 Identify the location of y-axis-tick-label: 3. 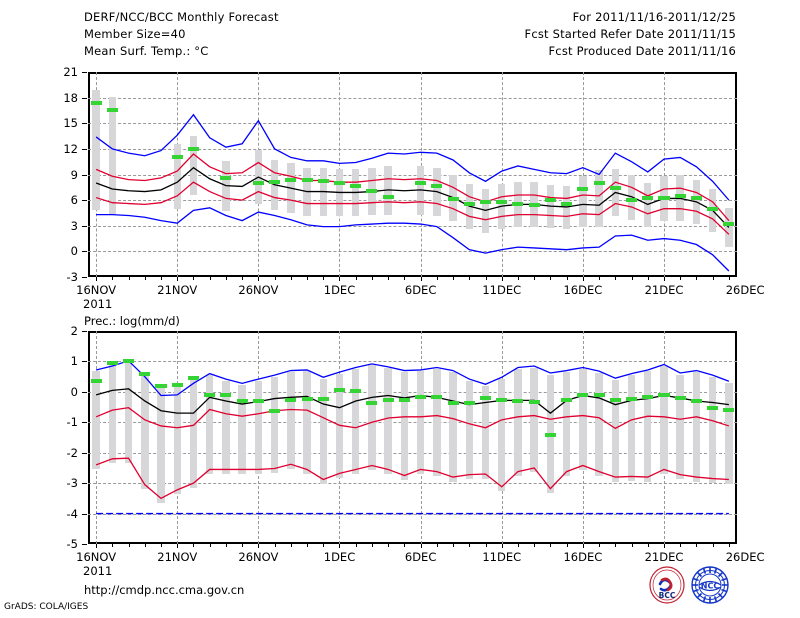
(74, 225).